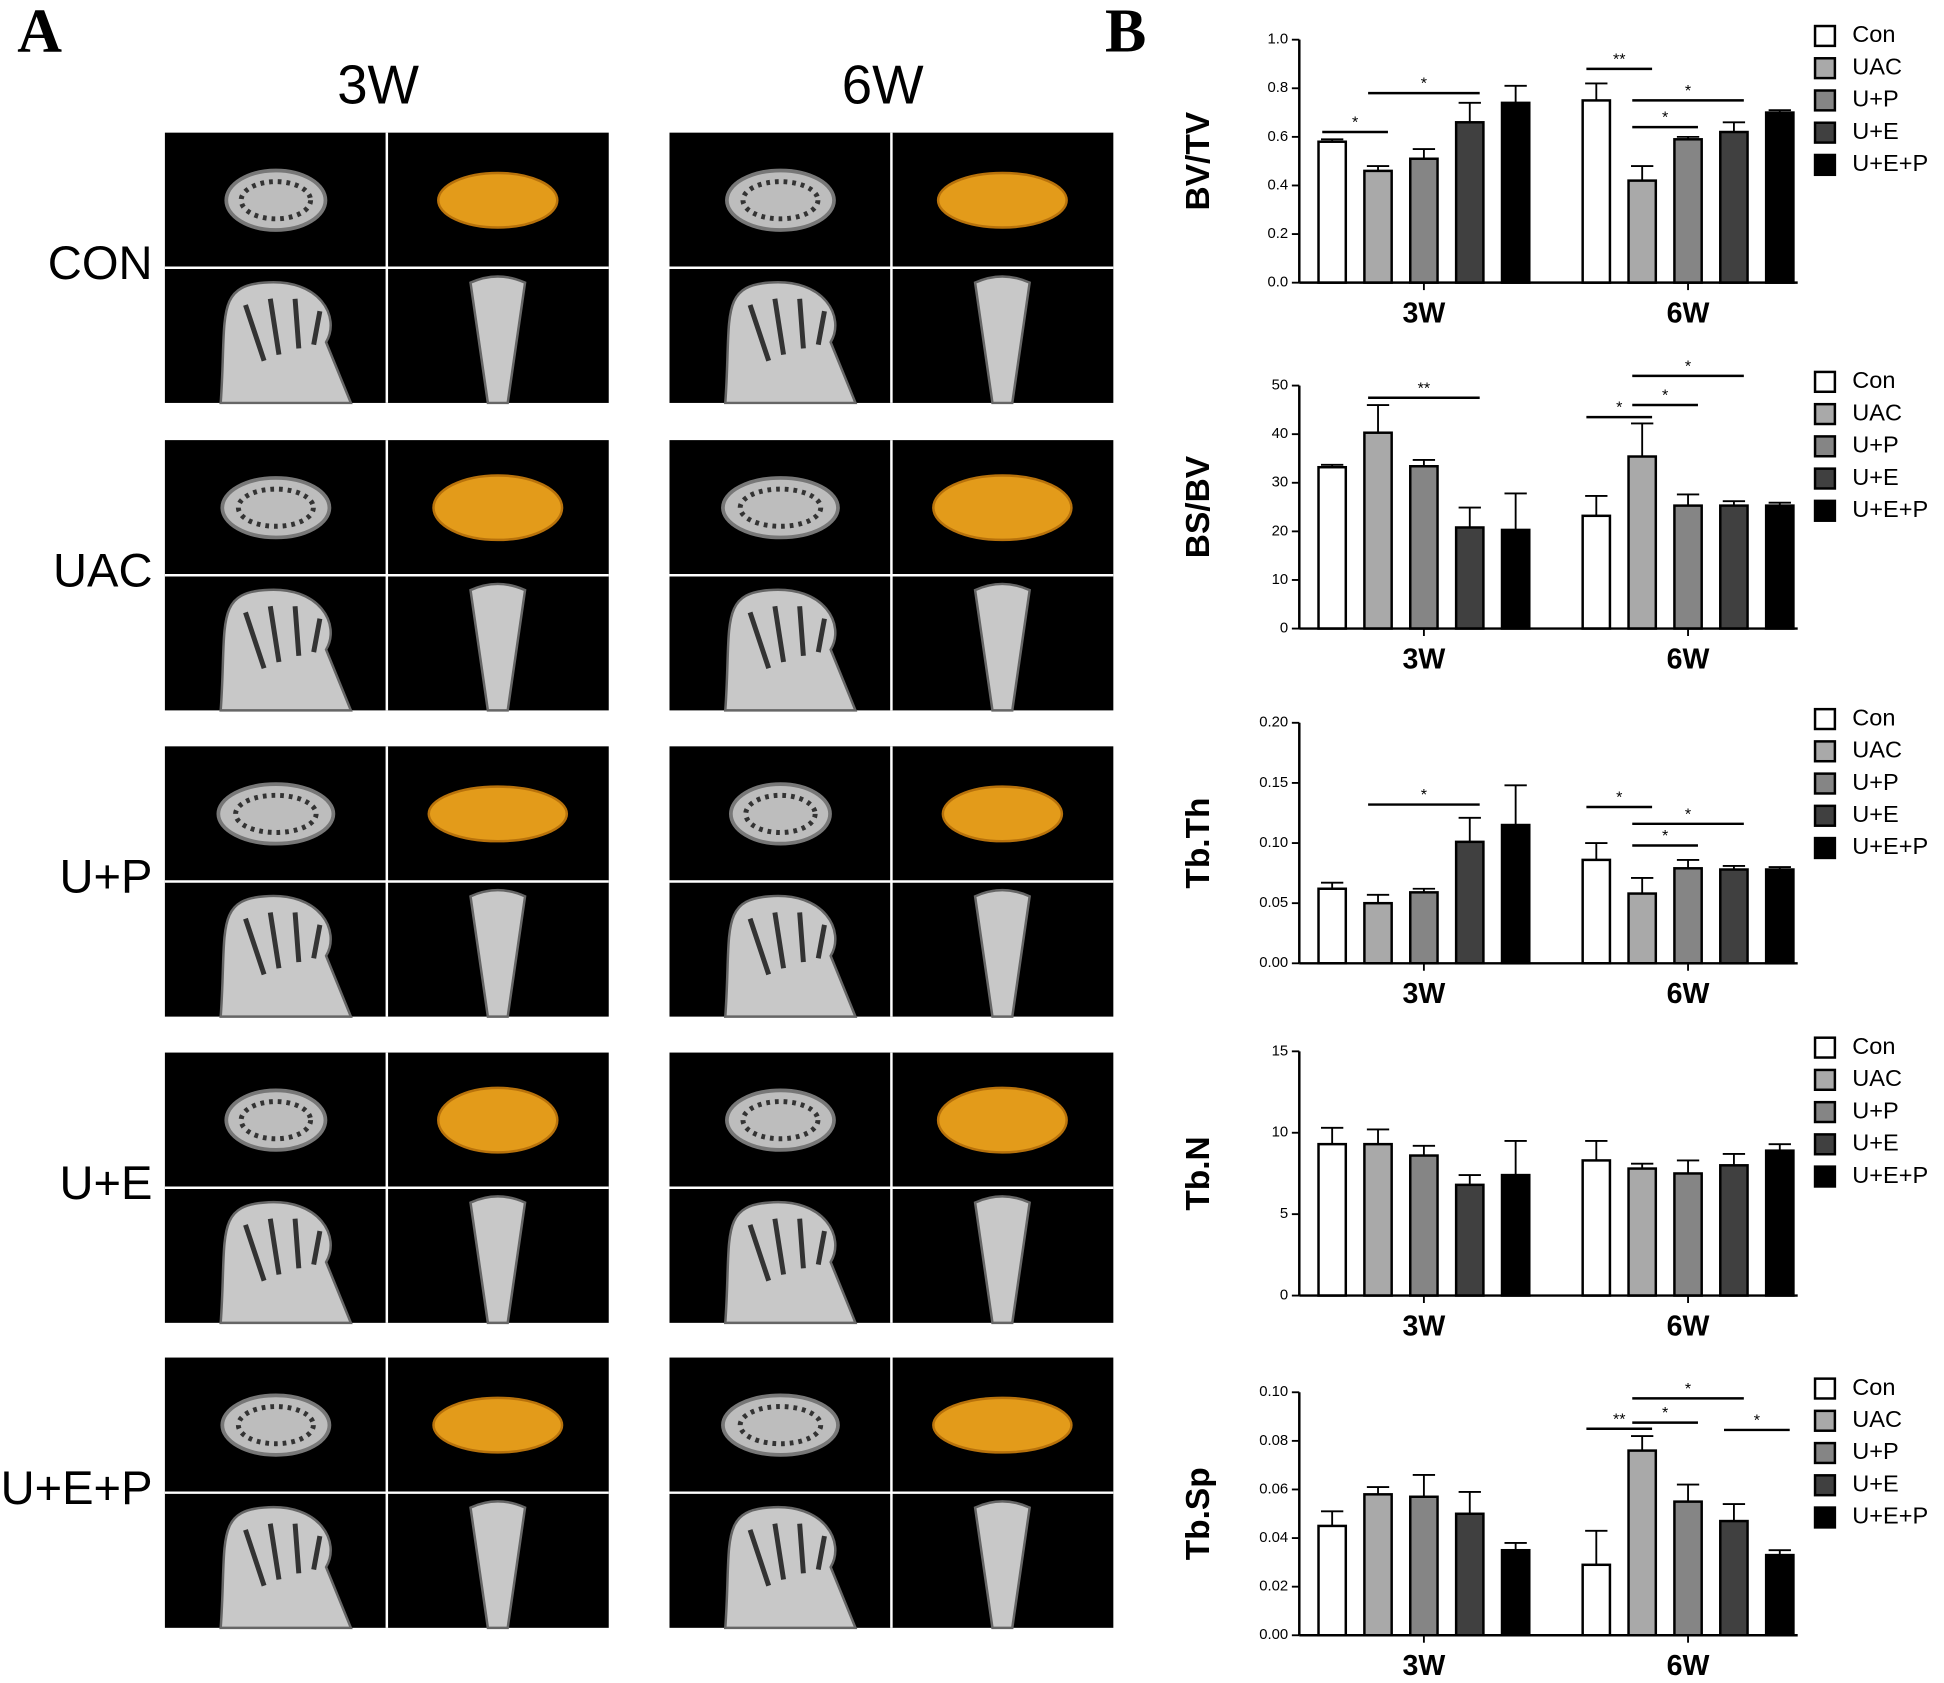 This screenshot has height=1683, width=1944. Describe the element at coordinates (1198, 843) in the screenshot. I see `y-axis-title: Tb.Th` at that location.